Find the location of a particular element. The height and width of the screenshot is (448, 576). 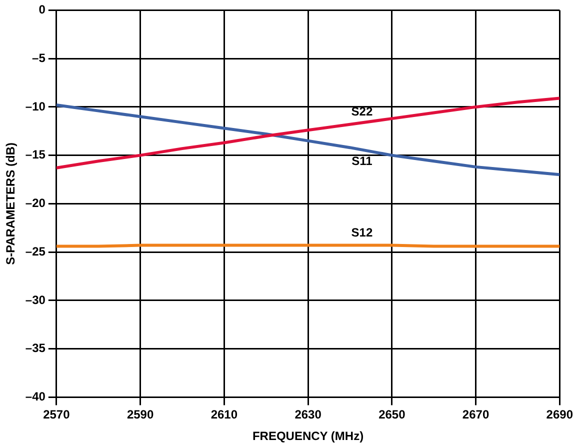

y-tick-label: –5 is located at coordinates (39, 57).